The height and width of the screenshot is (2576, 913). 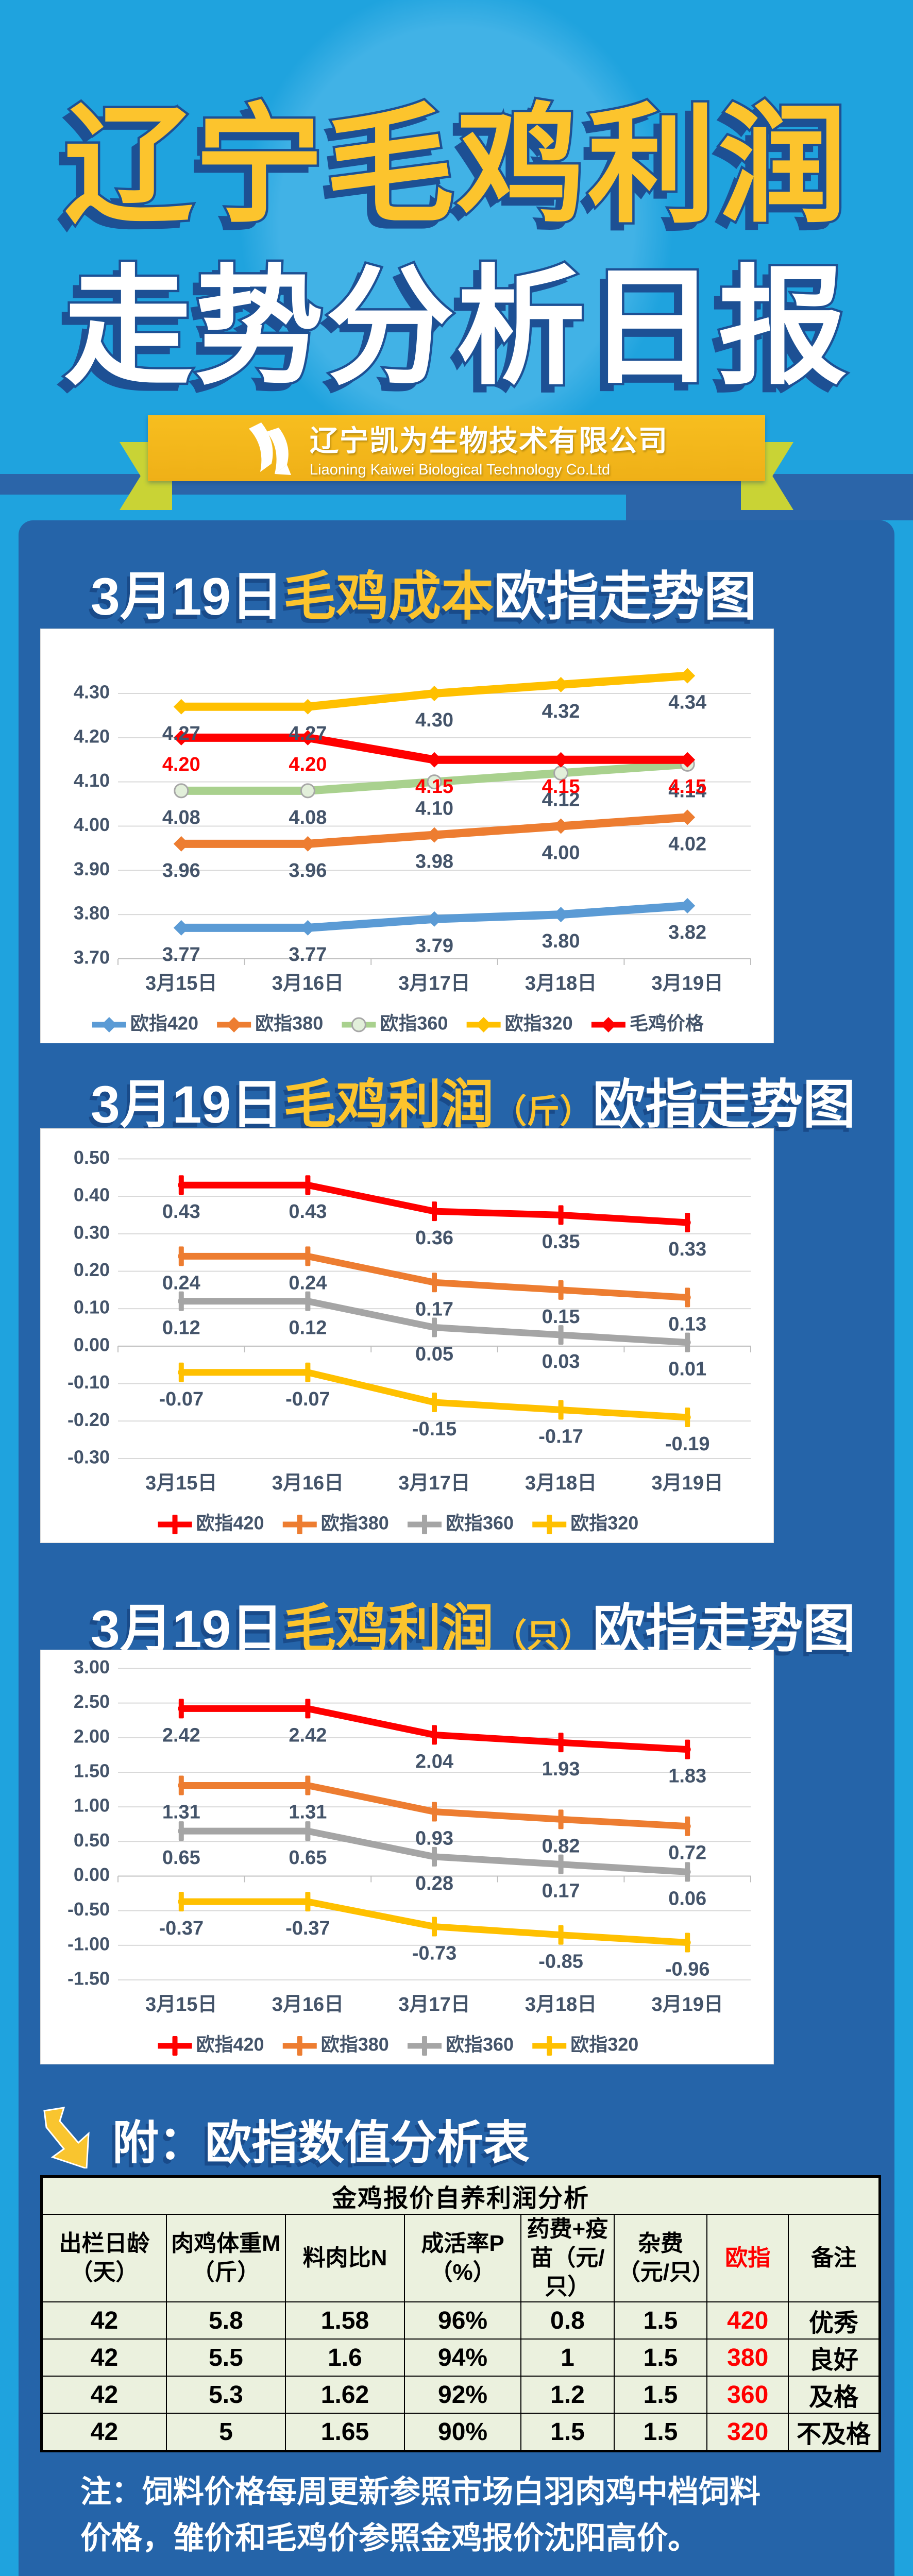 I want to click on table-header-col7: 备注, so click(x=835, y=2258).